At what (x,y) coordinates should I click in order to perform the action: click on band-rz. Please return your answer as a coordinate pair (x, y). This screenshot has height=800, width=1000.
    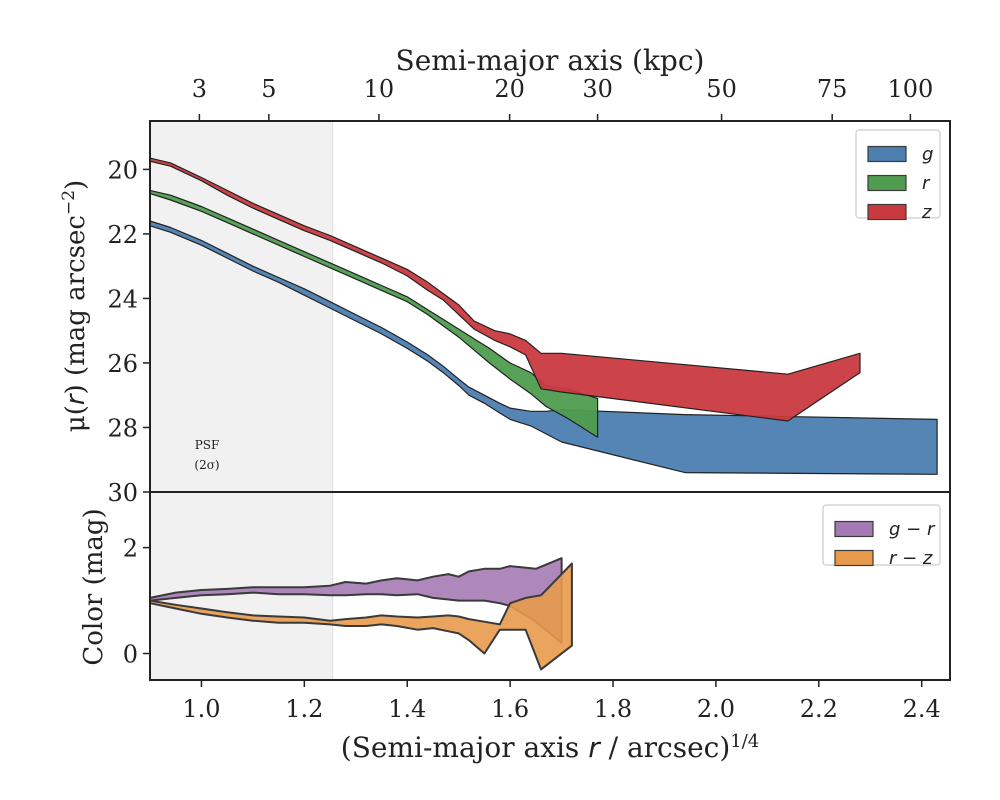
    Looking at the image, I should click on (361, 616).